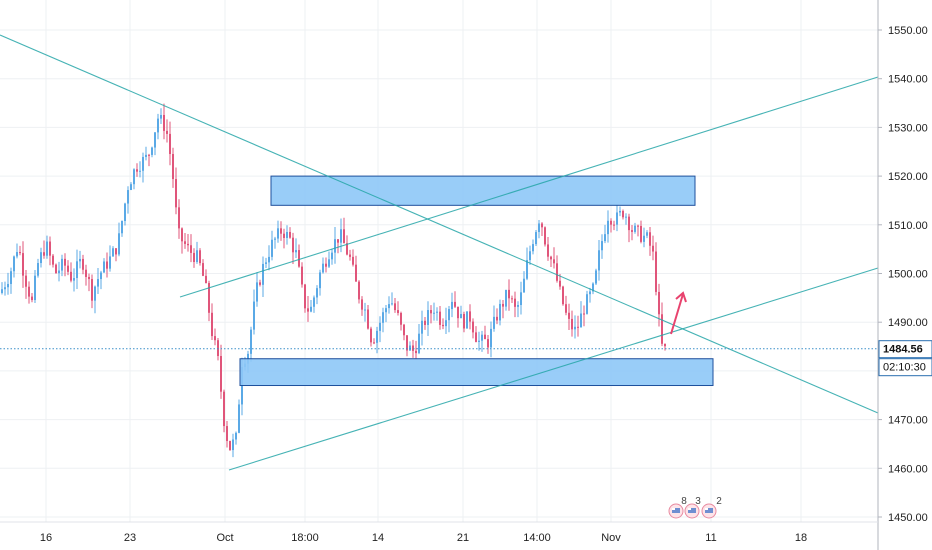 The width and height of the screenshot is (932, 550). Describe the element at coordinates (483, 190) in the screenshot. I see `resistance-zone` at that location.